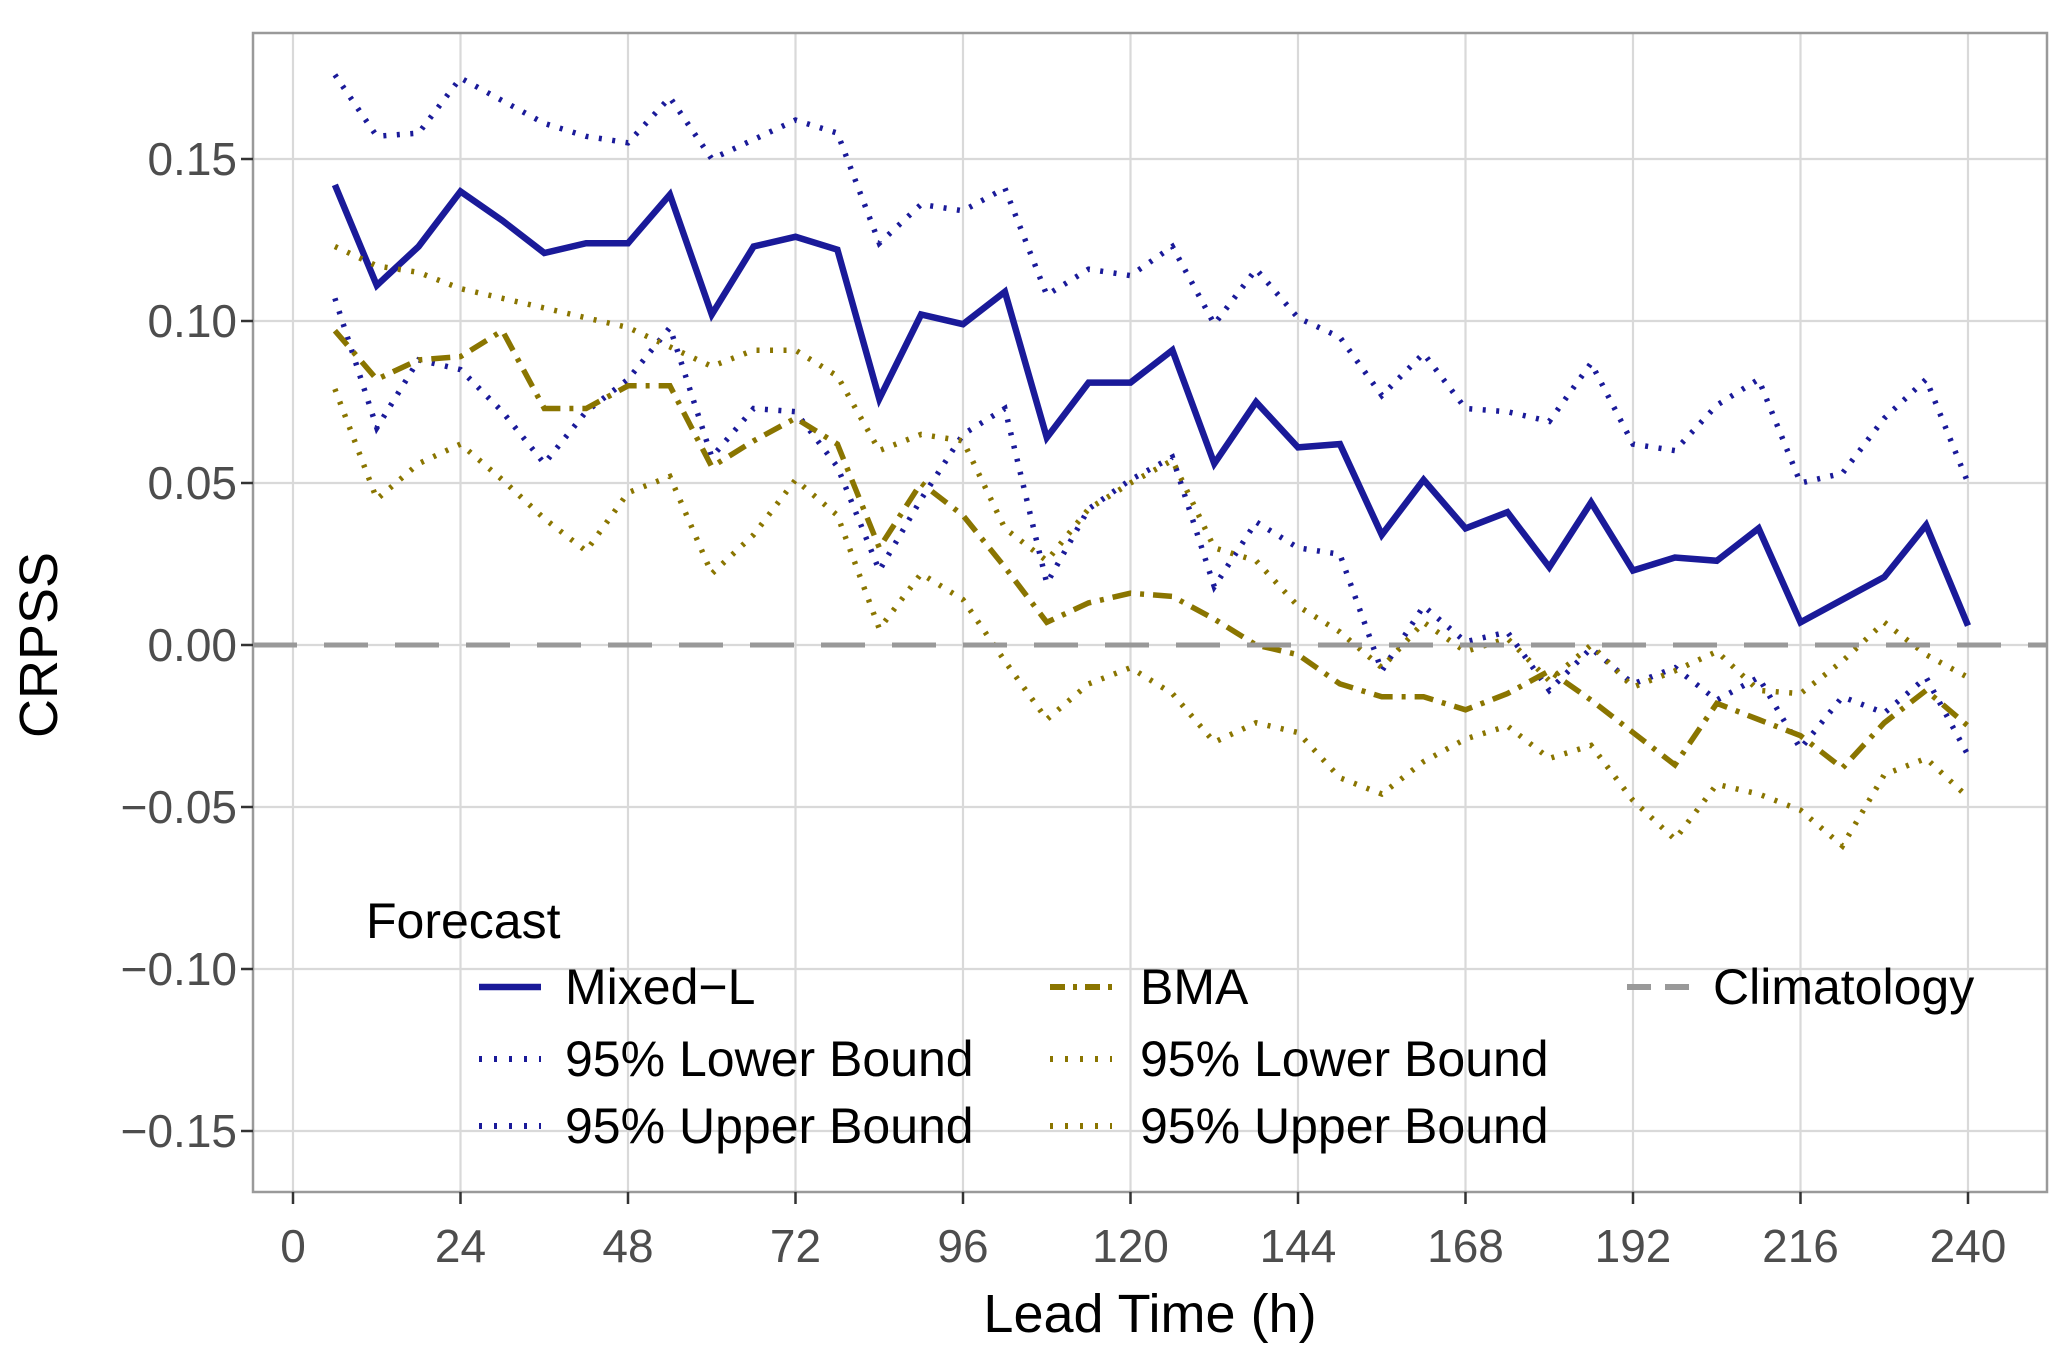 The width and height of the screenshot is (2067, 1358). What do you see at coordinates (293, 1246) in the screenshot?
I see `x-tick-label-0: 0` at bounding box center [293, 1246].